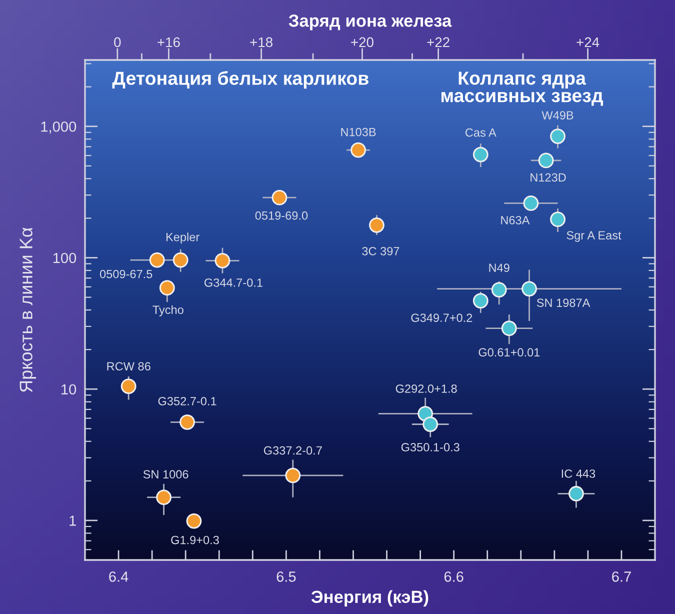 Image resolution: width=675 pixels, height=614 pixels. What do you see at coordinates (58, 127) in the screenshot?
I see `y-tick-label: 1,000` at bounding box center [58, 127].